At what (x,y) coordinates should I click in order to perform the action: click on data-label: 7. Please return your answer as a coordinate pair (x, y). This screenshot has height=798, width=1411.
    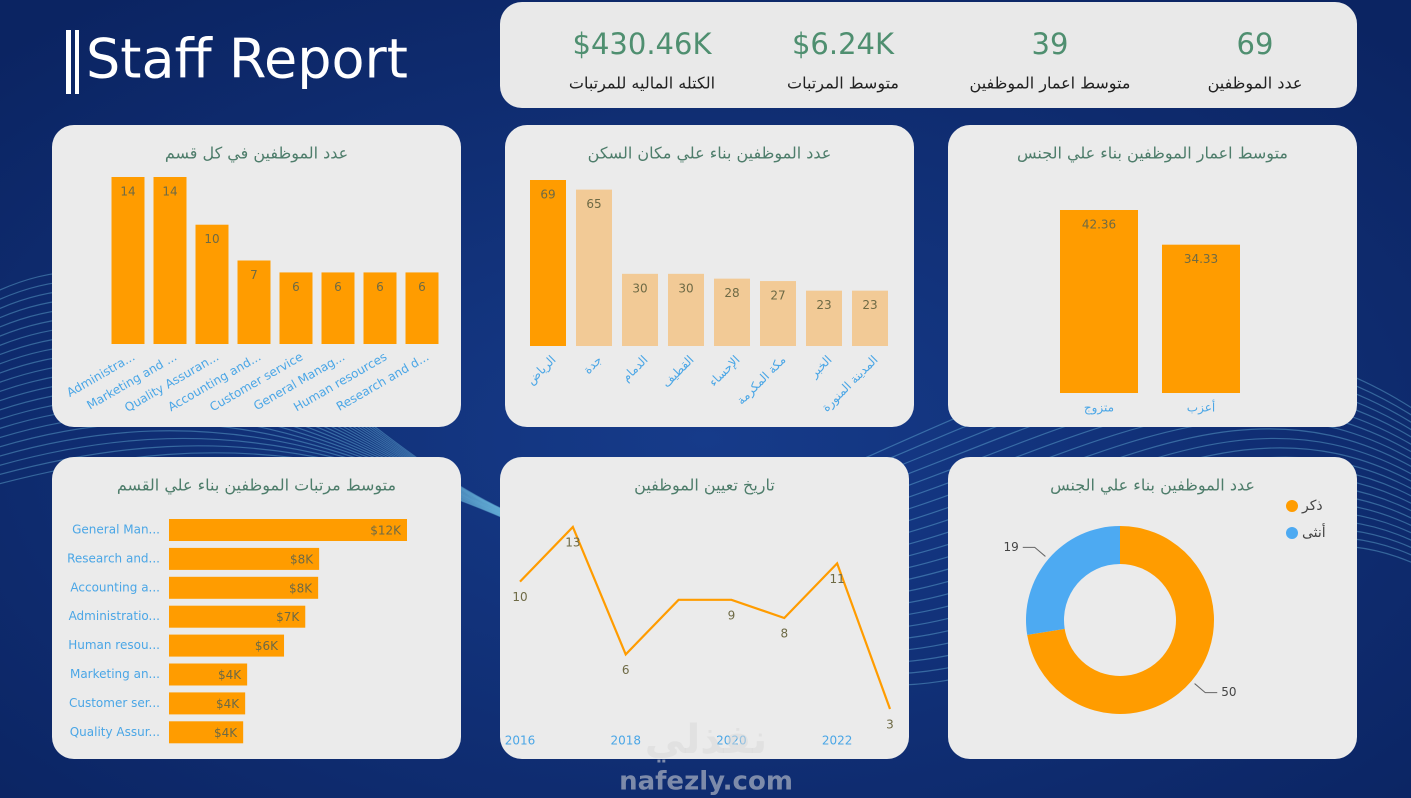
    Looking at the image, I should click on (254, 275).